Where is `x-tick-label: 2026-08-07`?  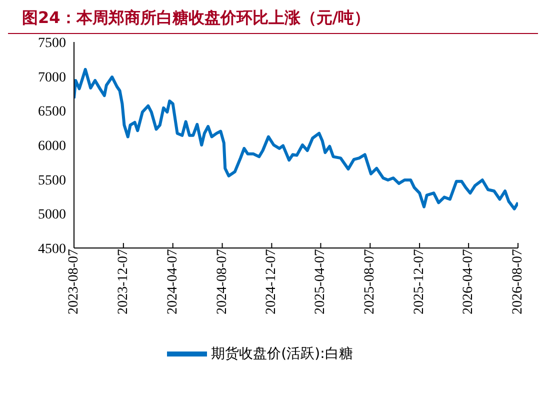 x-tick-label: 2026-08-07 is located at coordinates (518, 281).